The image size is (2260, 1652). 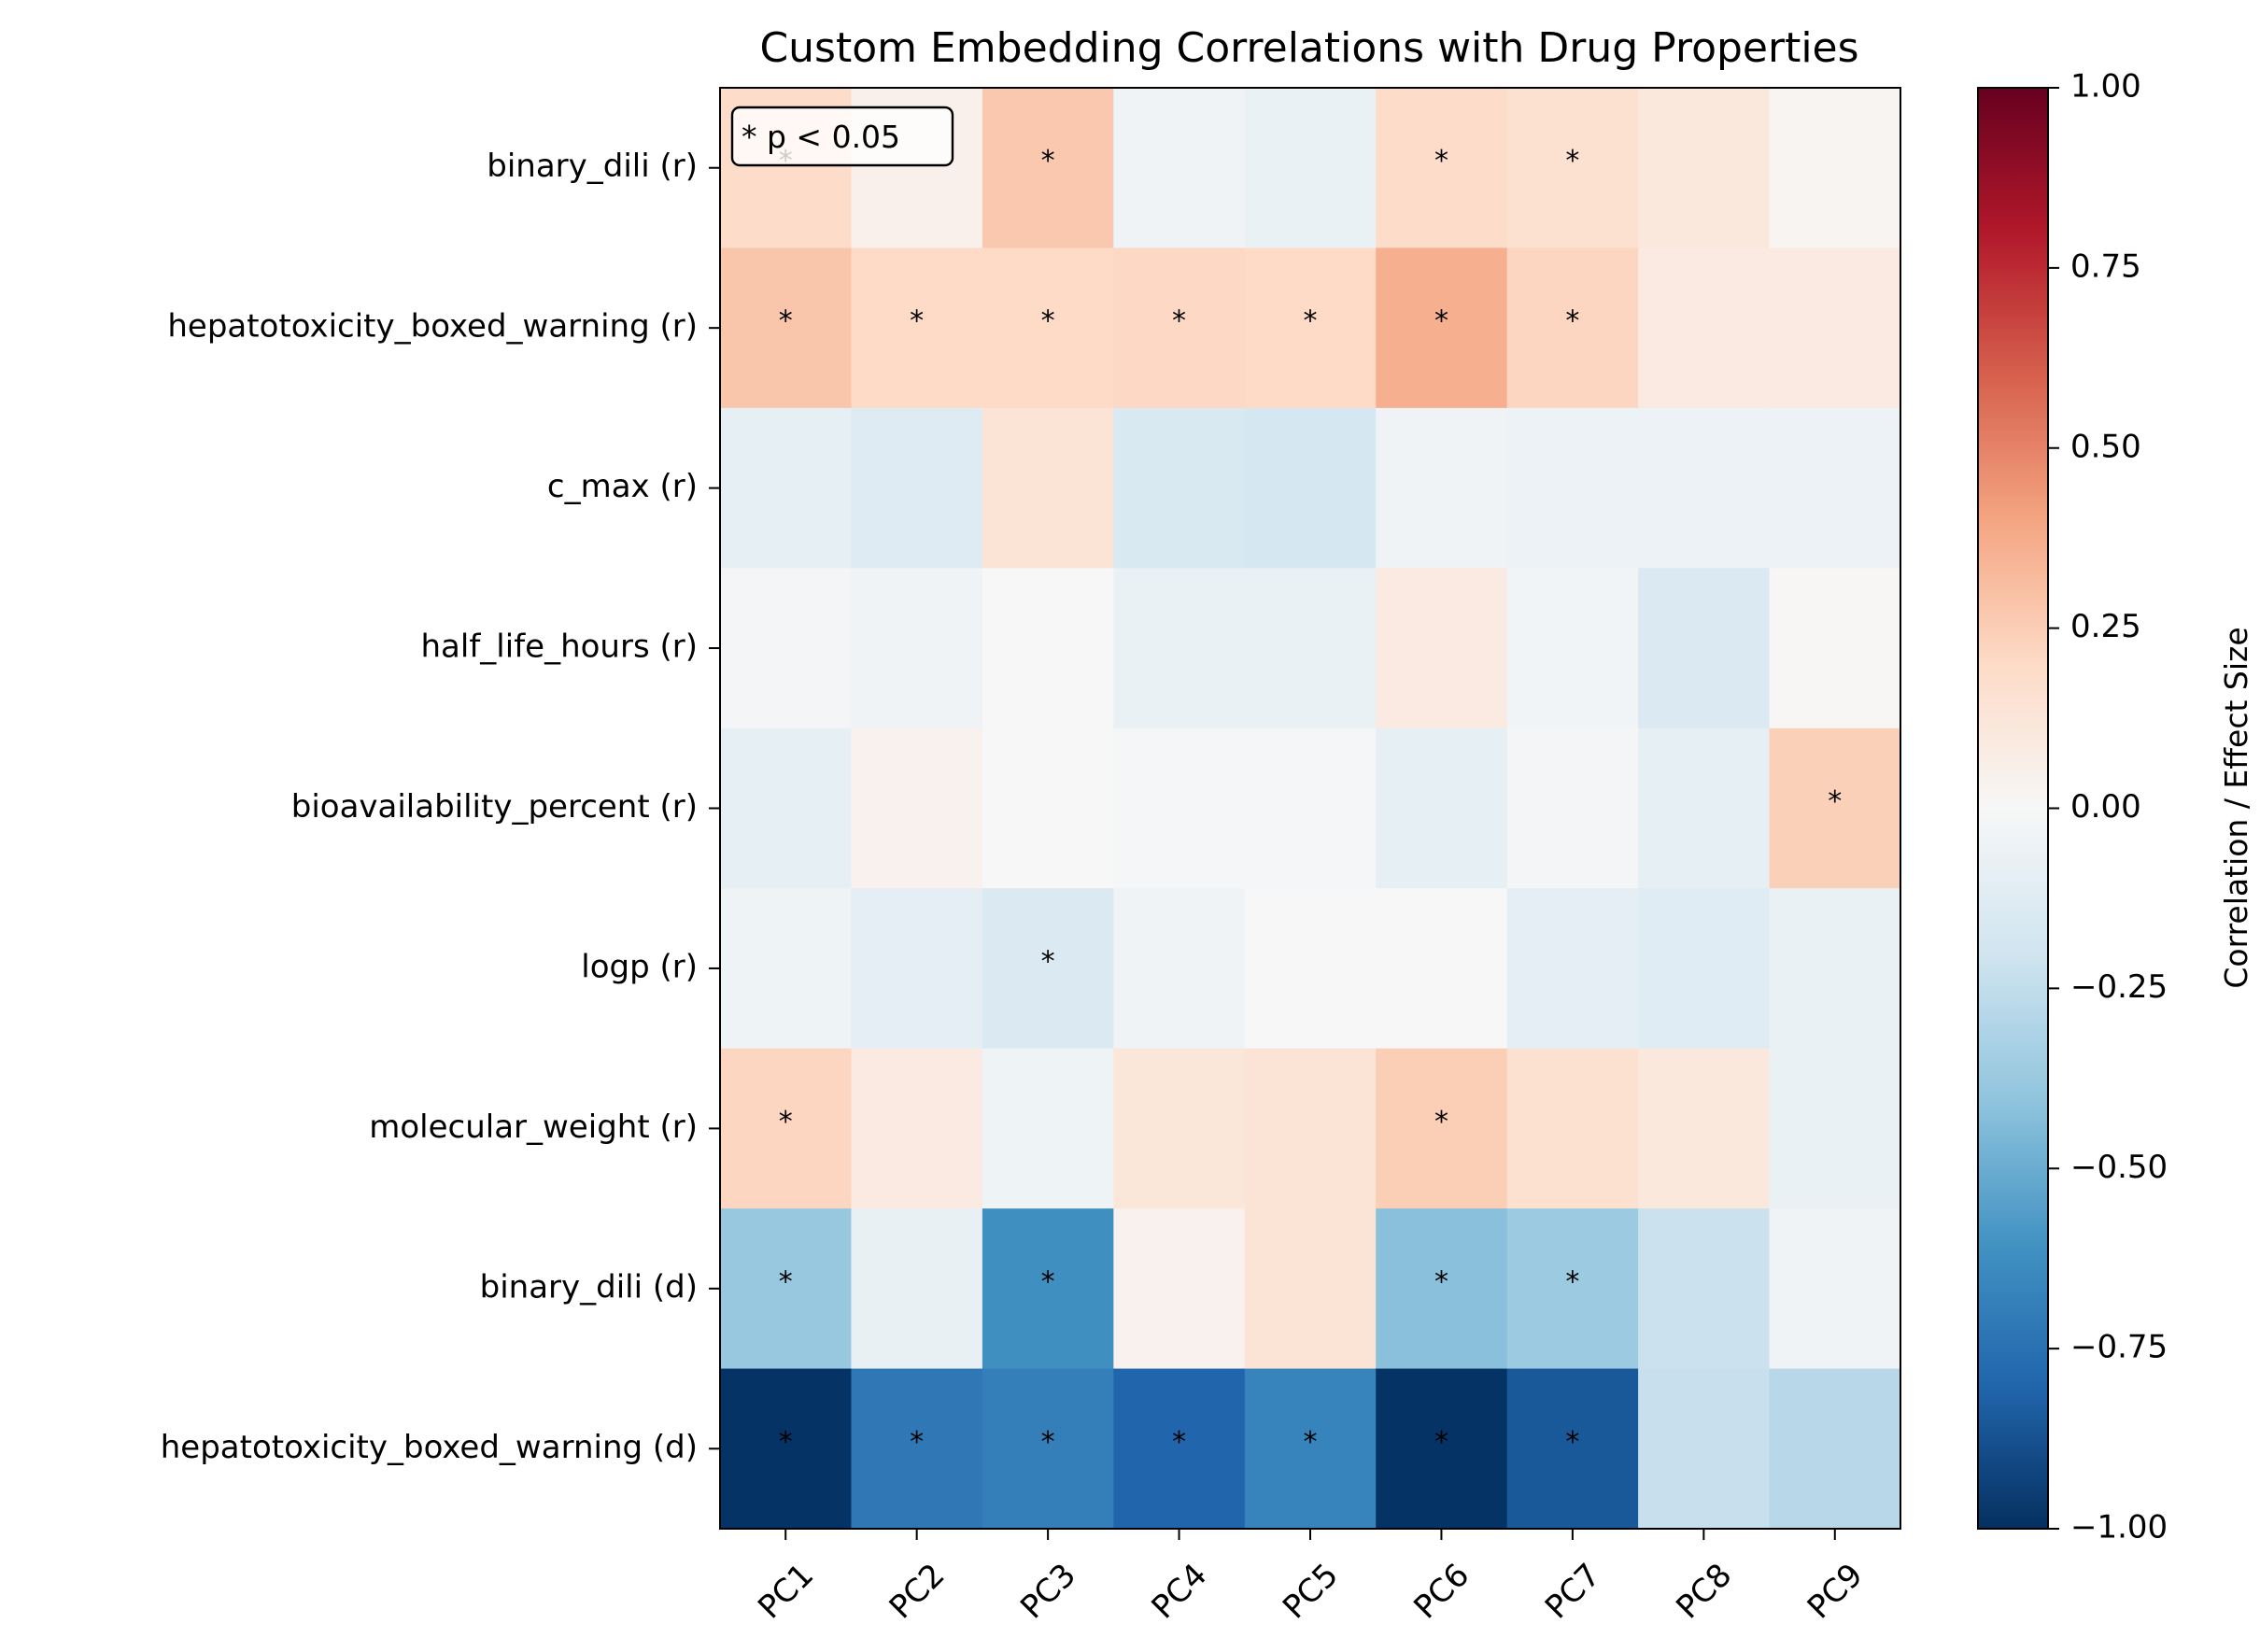 What do you see at coordinates (494, 807) in the screenshot?
I see `y-tick-label: bioavailability_percent (r)` at bounding box center [494, 807].